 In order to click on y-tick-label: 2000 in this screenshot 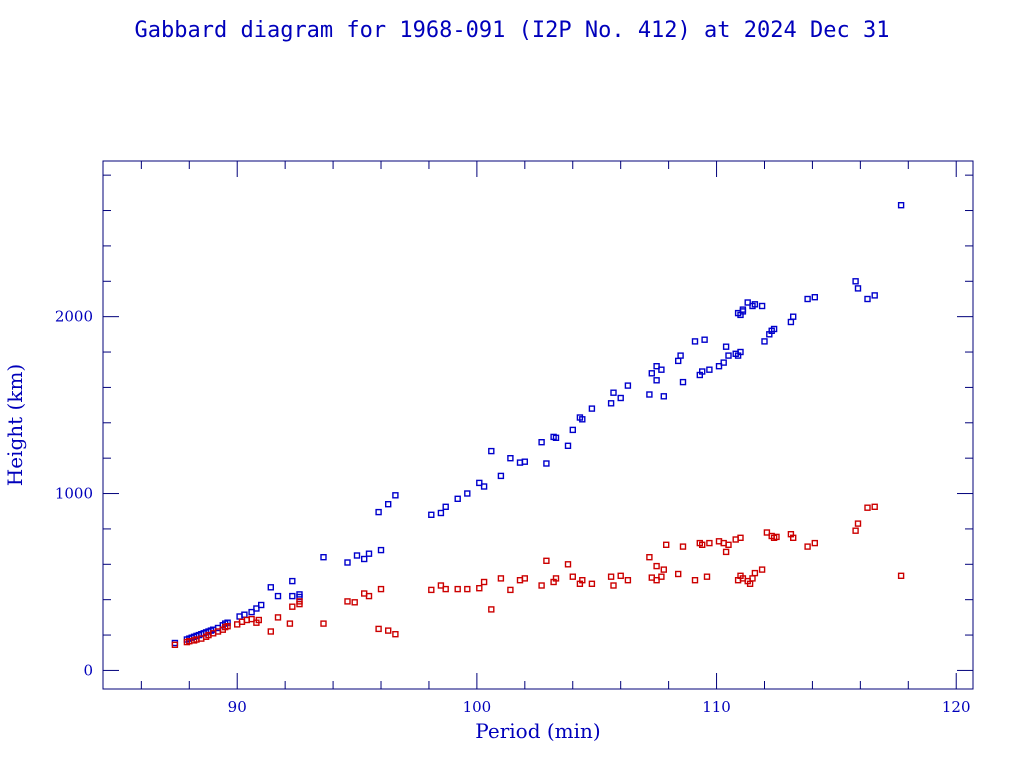, I will do `click(74, 317)`.